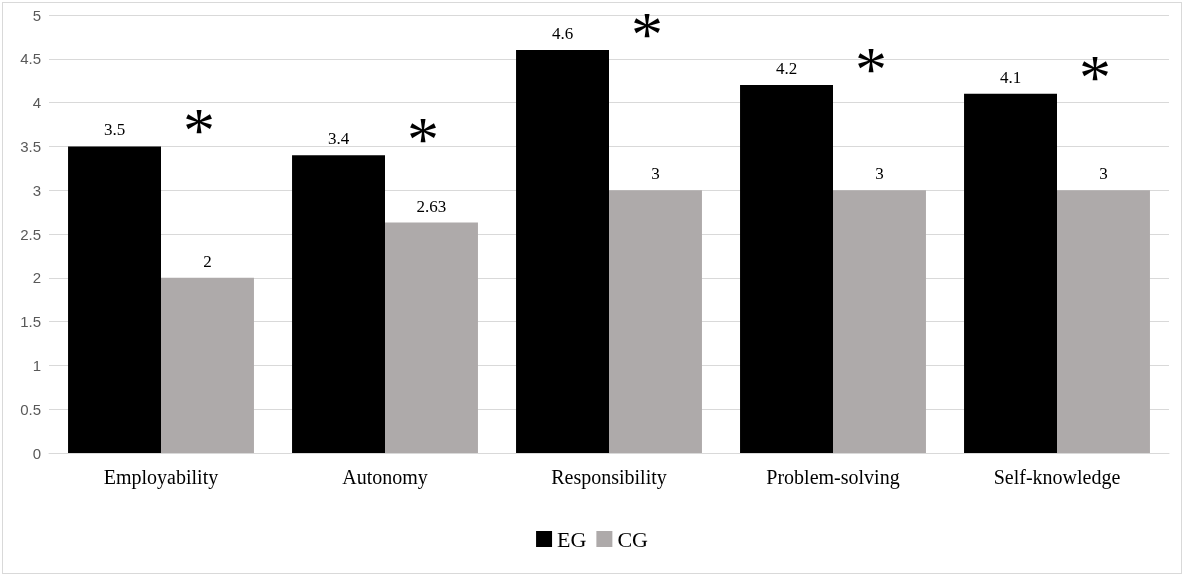 The image size is (1184, 576). What do you see at coordinates (207, 261) in the screenshot?
I see `data-label: 2` at bounding box center [207, 261].